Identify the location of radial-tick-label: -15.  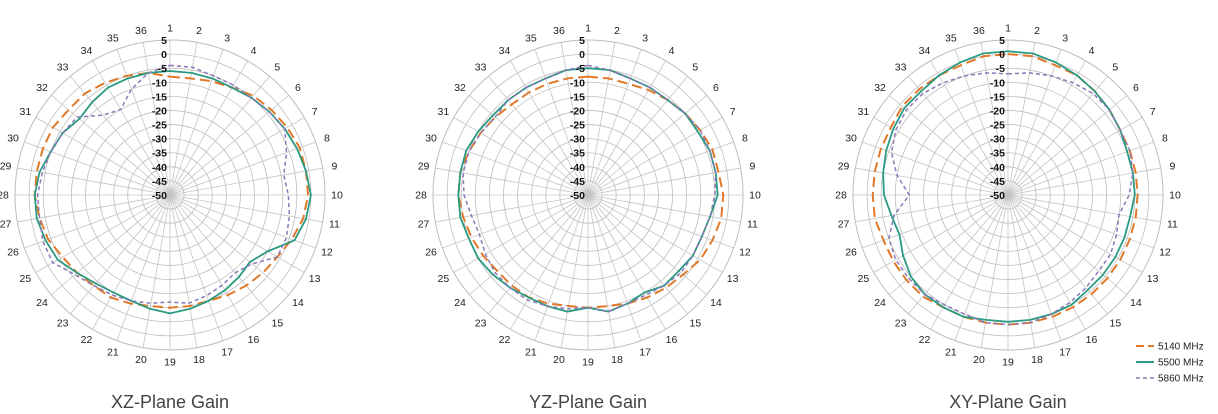
(159, 97).